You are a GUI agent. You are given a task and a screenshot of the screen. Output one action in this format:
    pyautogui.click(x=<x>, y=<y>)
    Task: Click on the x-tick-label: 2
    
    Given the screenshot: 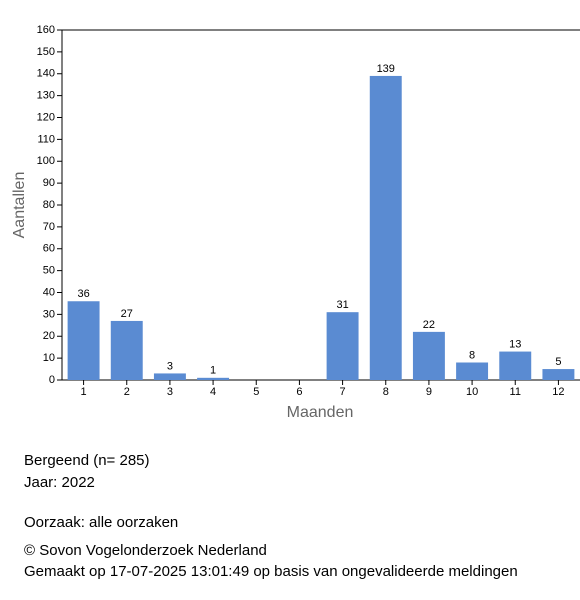 What is the action you would take?
    pyautogui.click(x=127, y=392)
    